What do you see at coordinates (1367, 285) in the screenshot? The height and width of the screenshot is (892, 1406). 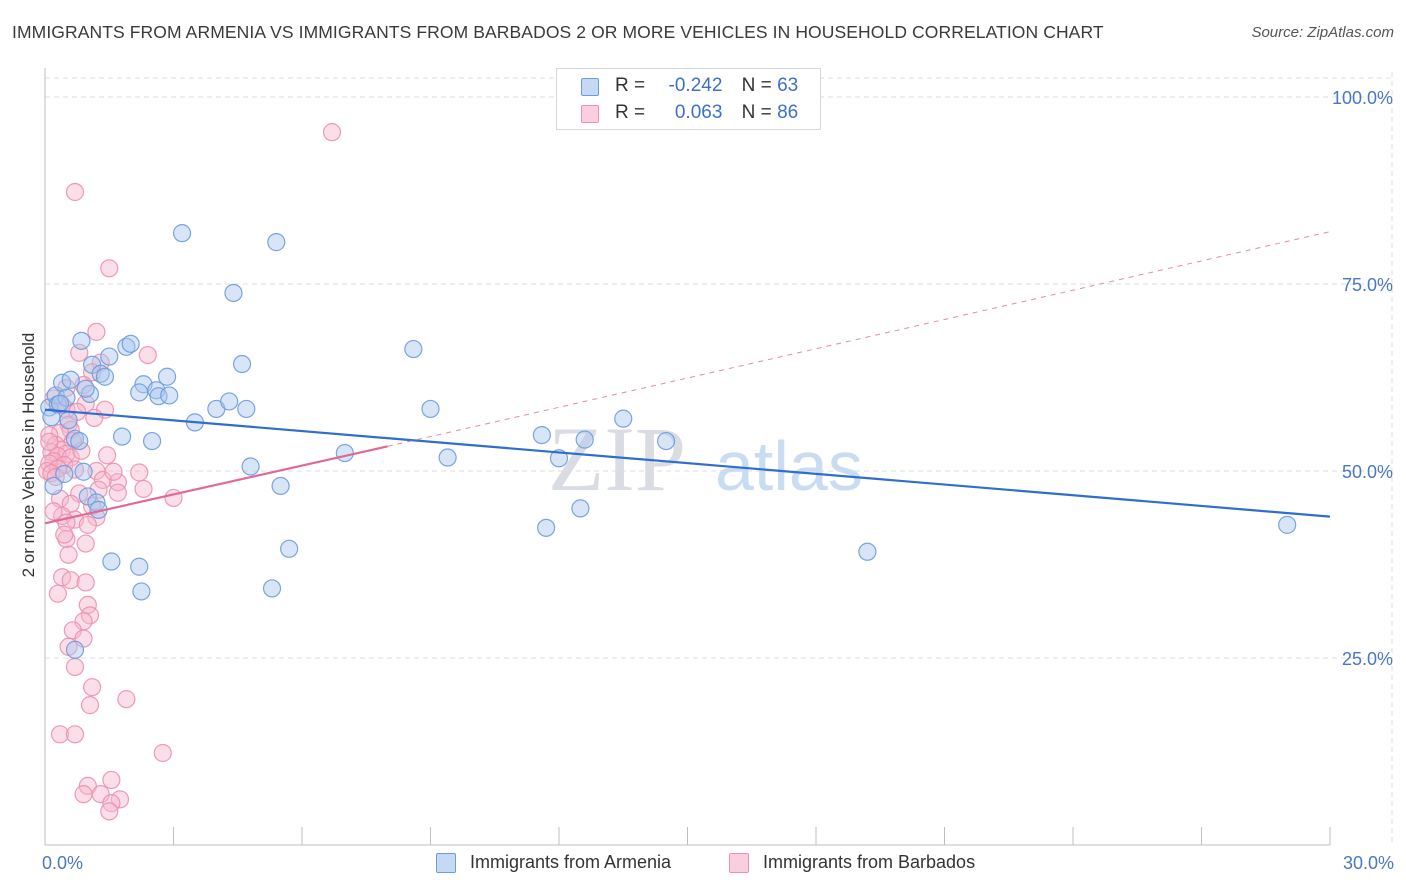 I see `y-tick-label: 75.0%` at bounding box center [1367, 285].